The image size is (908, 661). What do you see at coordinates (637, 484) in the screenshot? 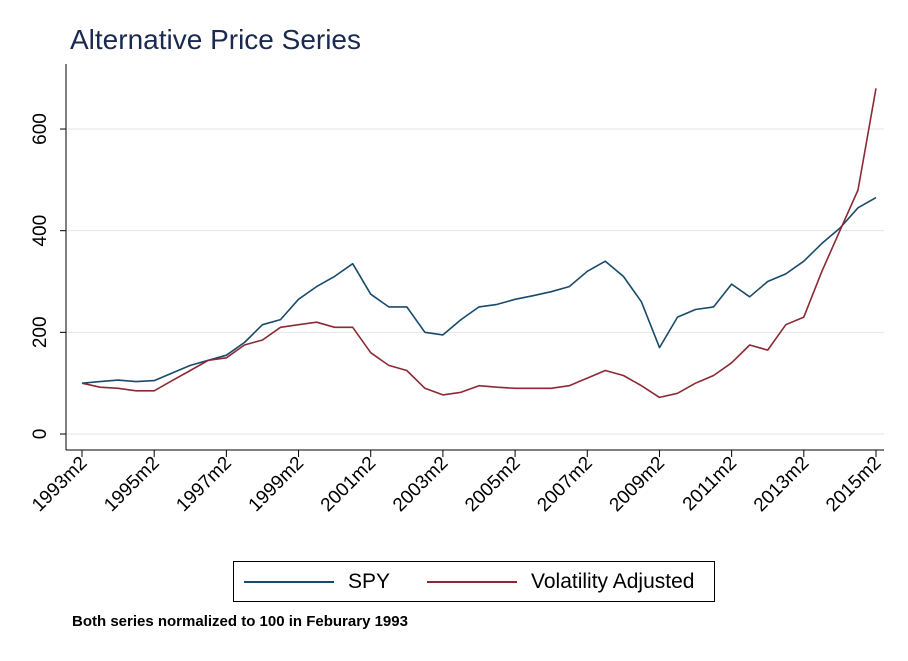
I see `x-tick-label: 2009m2` at bounding box center [637, 484].